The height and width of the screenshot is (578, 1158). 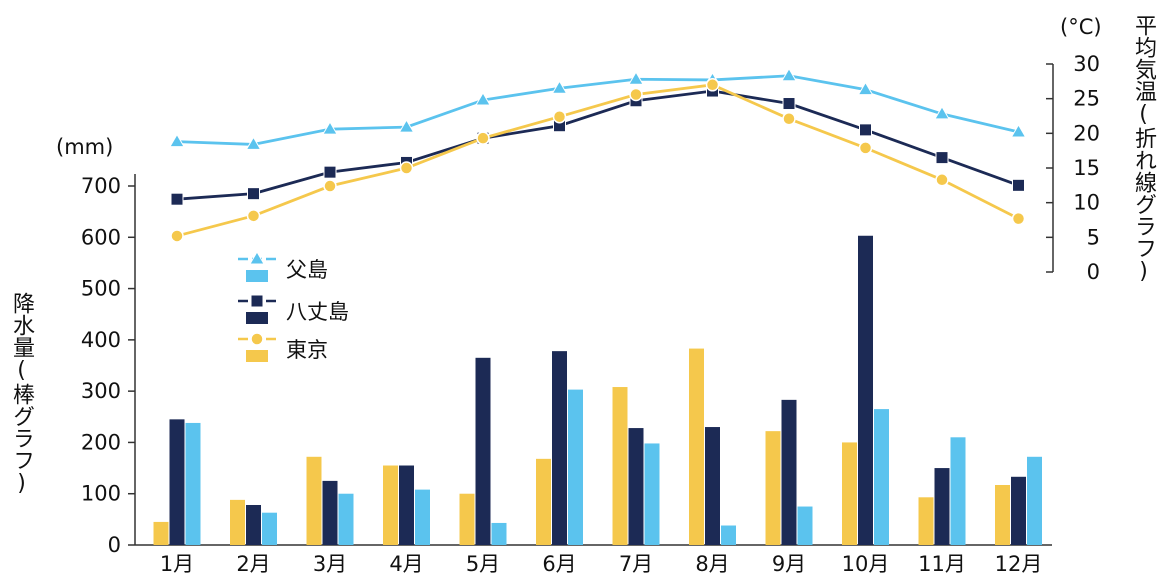 I want to click on bar-八丈島-5月, so click(x=483, y=451).